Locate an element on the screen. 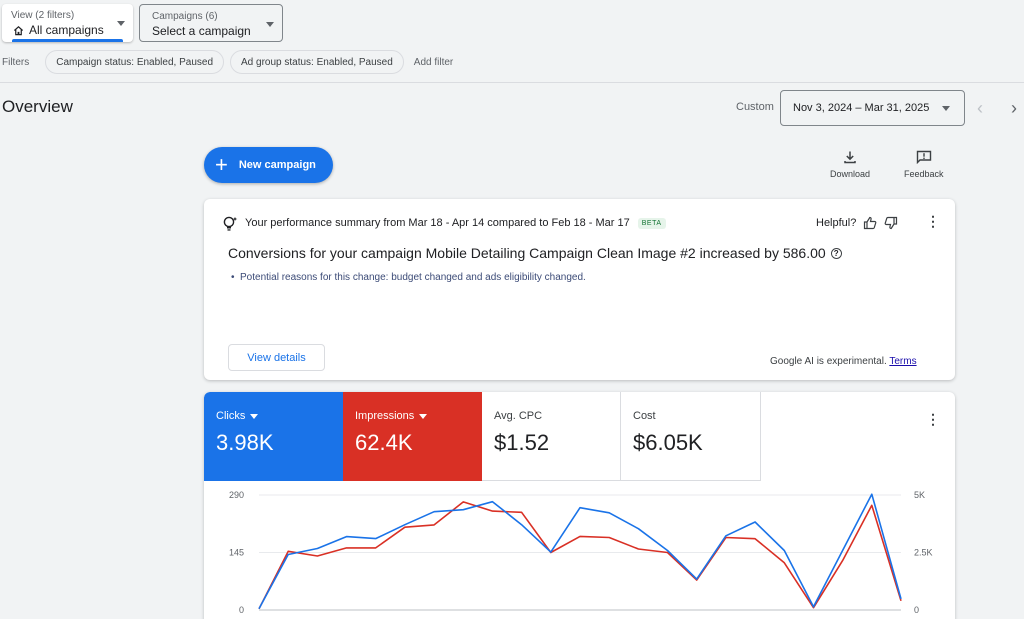  metric-tile-avg-cpc: Avg. CPC $1.52 is located at coordinates (551, 436).